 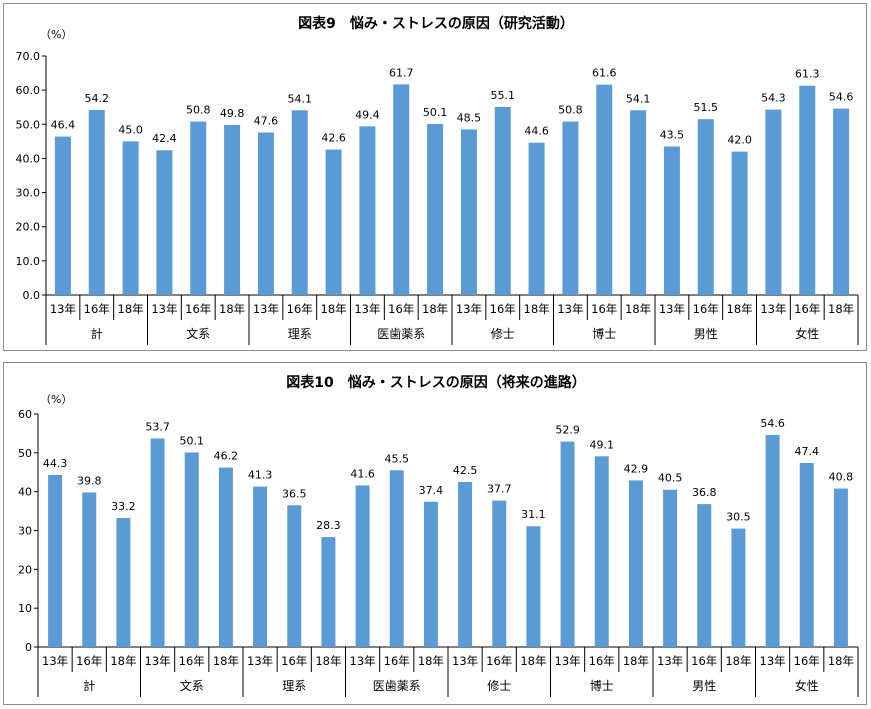 What do you see at coordinates (97, 333) in the screenshot?
I see `chart-1-group-label: 計` at bounding box center [97, 333].